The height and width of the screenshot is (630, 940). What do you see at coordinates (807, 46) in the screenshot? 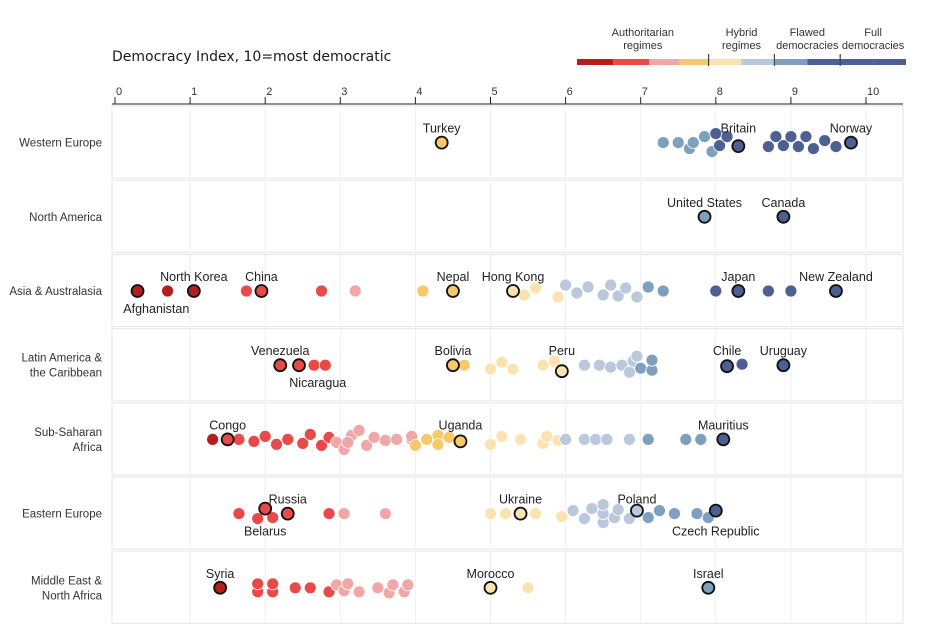
I see `legend-category-label: democracies` at bounding box center [807, 46].